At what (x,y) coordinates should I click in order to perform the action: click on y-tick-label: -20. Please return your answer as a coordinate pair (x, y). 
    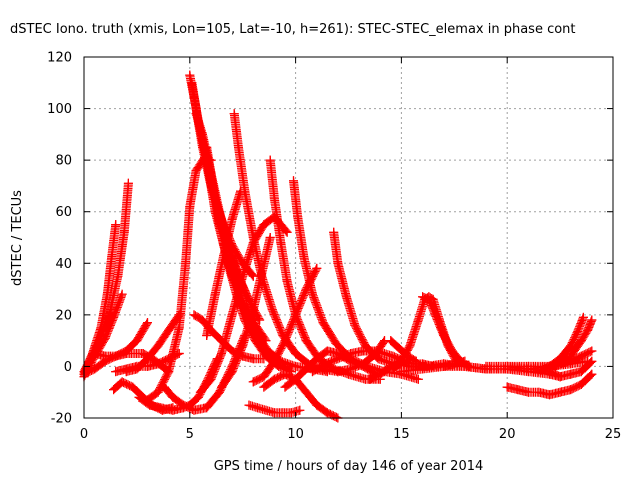
    Looking at the image, I should click on (61, 419).